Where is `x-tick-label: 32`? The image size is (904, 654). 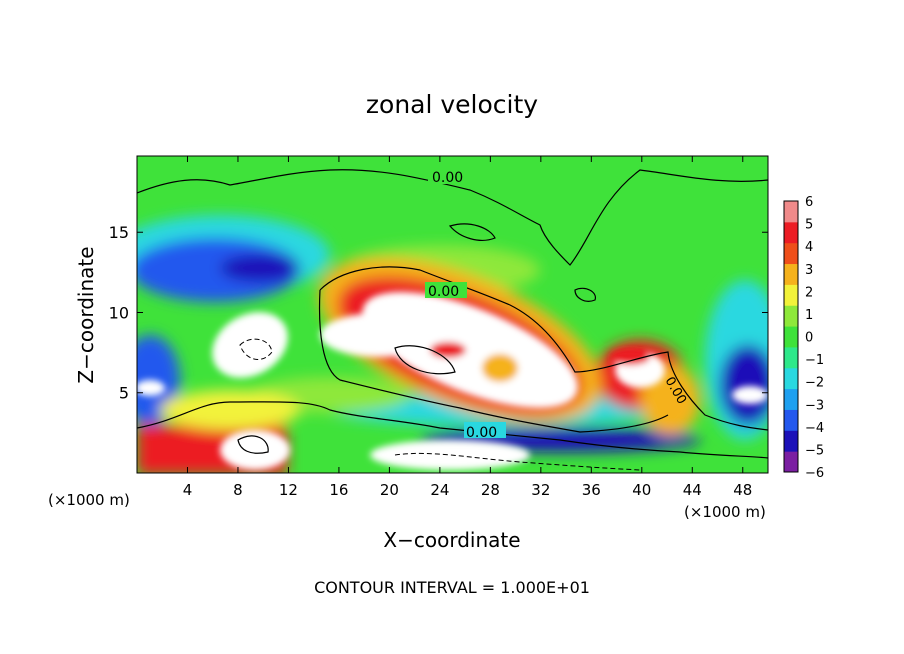 x-tick-label: 32 is located at coordinates (540, 490).